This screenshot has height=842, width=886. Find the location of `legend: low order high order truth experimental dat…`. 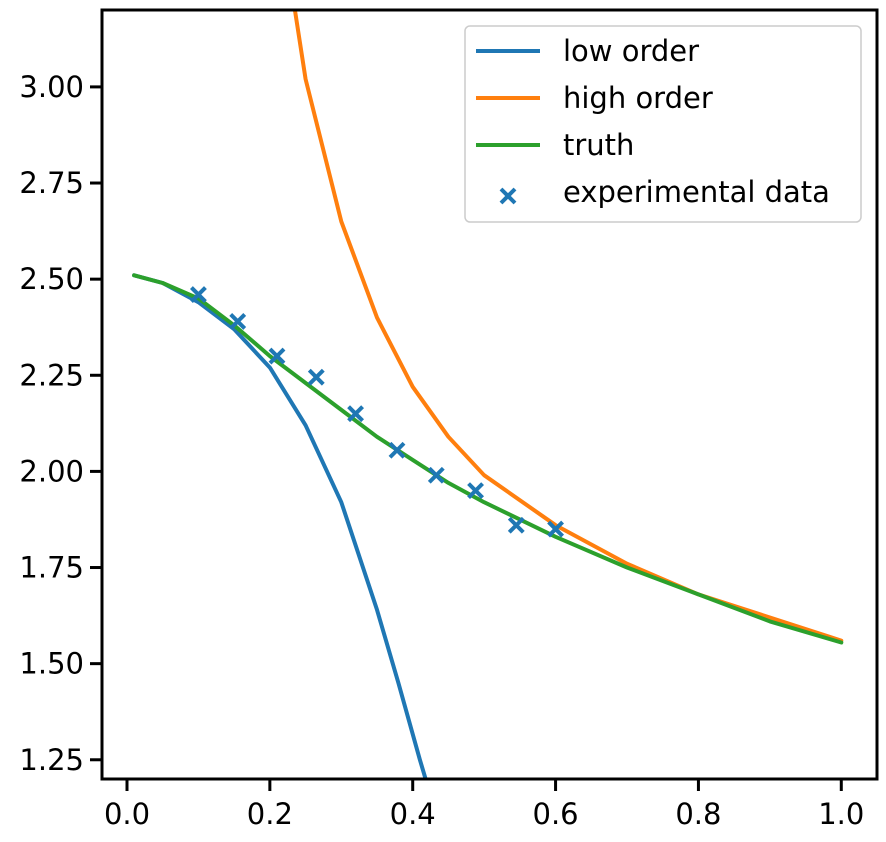

legend: low order high order truth experimental dat… is located at coordinates (663, 124).